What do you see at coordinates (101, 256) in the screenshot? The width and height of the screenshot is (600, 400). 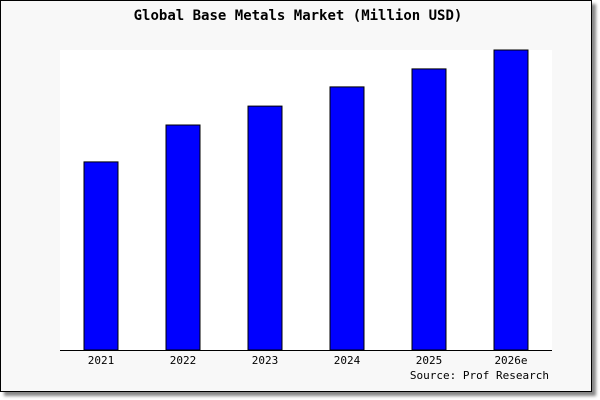 I see `bar-2021` at bounding box center [101, 256].